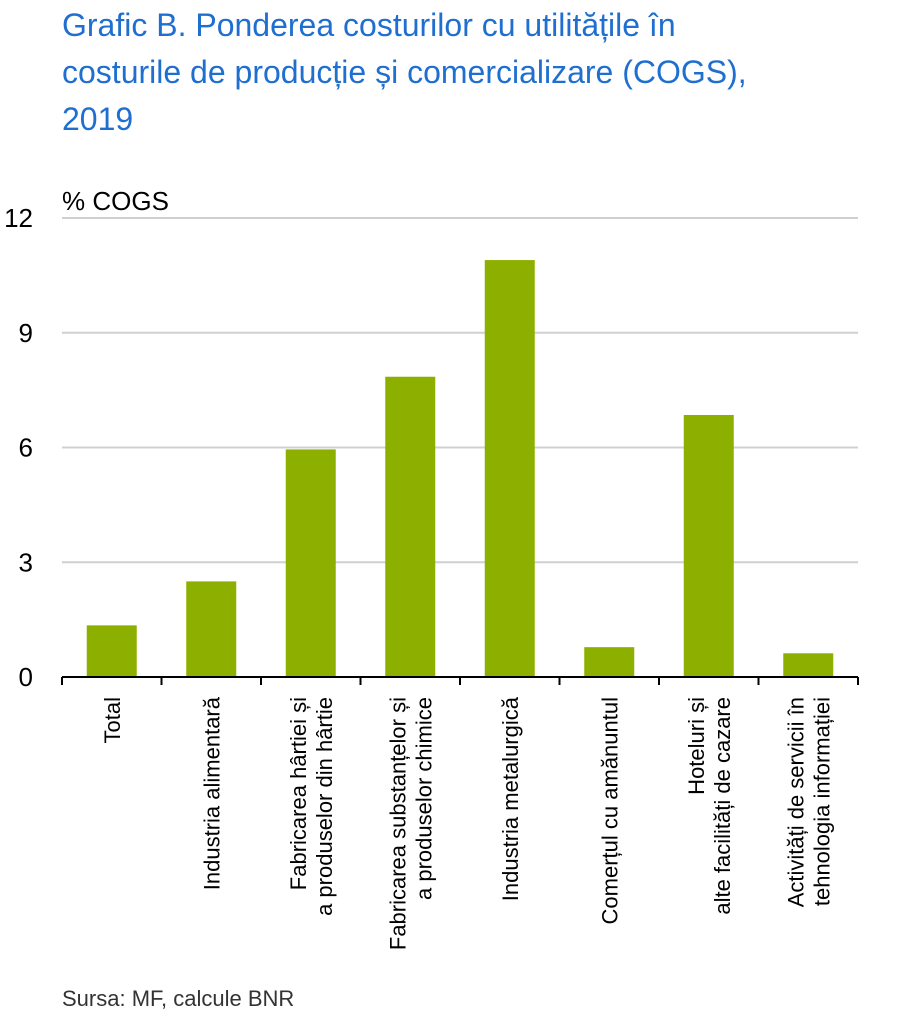 The image size is (903, 1020). What do you see at coordinates (423, 798) in the screenshot?
I see `x-category-label: a produselor chimice` at bounding box center [423, 798].